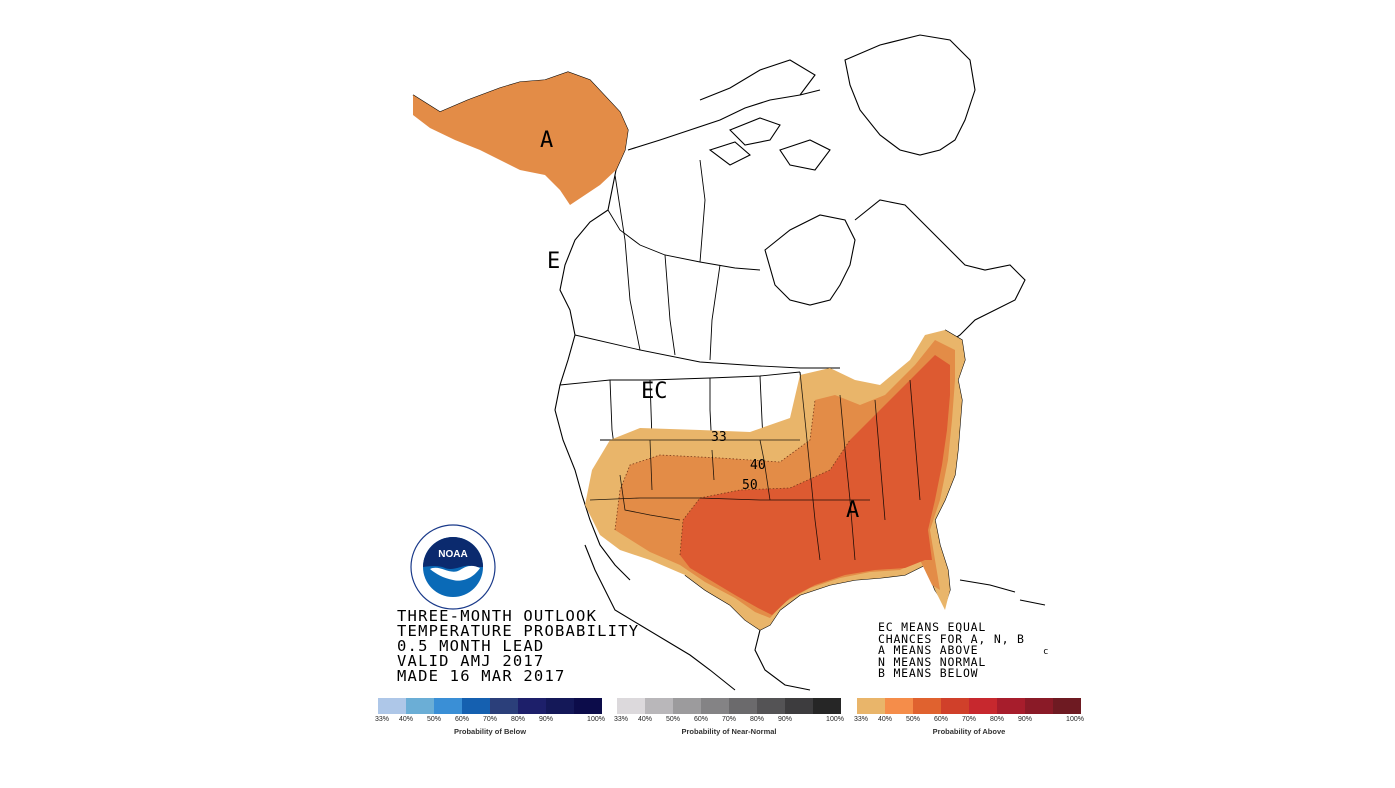 This screenshot has height=788, width=1395. What do you see at coordinates (452, 554) in the screenshot?
I see `noaa-logo-text: NOAA` at bounding box center [452, 554].